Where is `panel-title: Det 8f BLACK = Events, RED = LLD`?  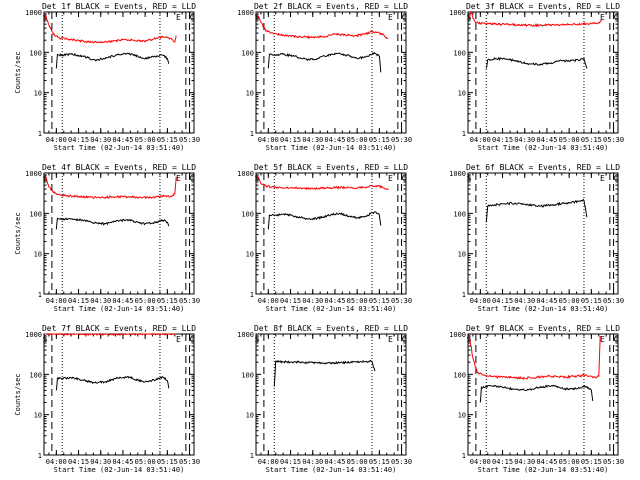 panel-title: Det 8f BLACK = Events, RED = LLD is located at coordinates (331, 328).